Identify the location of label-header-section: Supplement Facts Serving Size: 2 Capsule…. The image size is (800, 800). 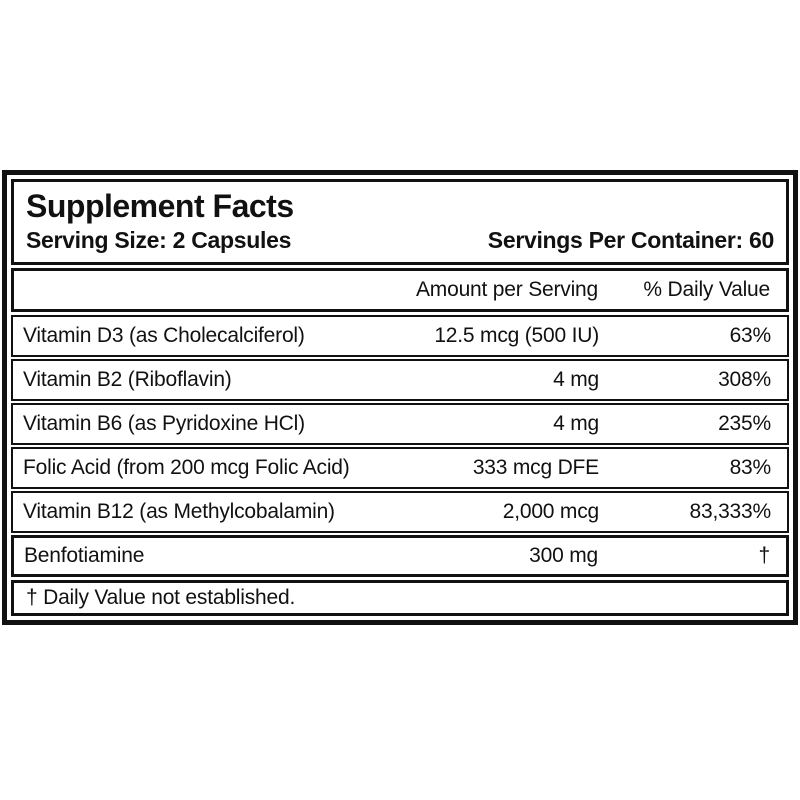
(400, 222).